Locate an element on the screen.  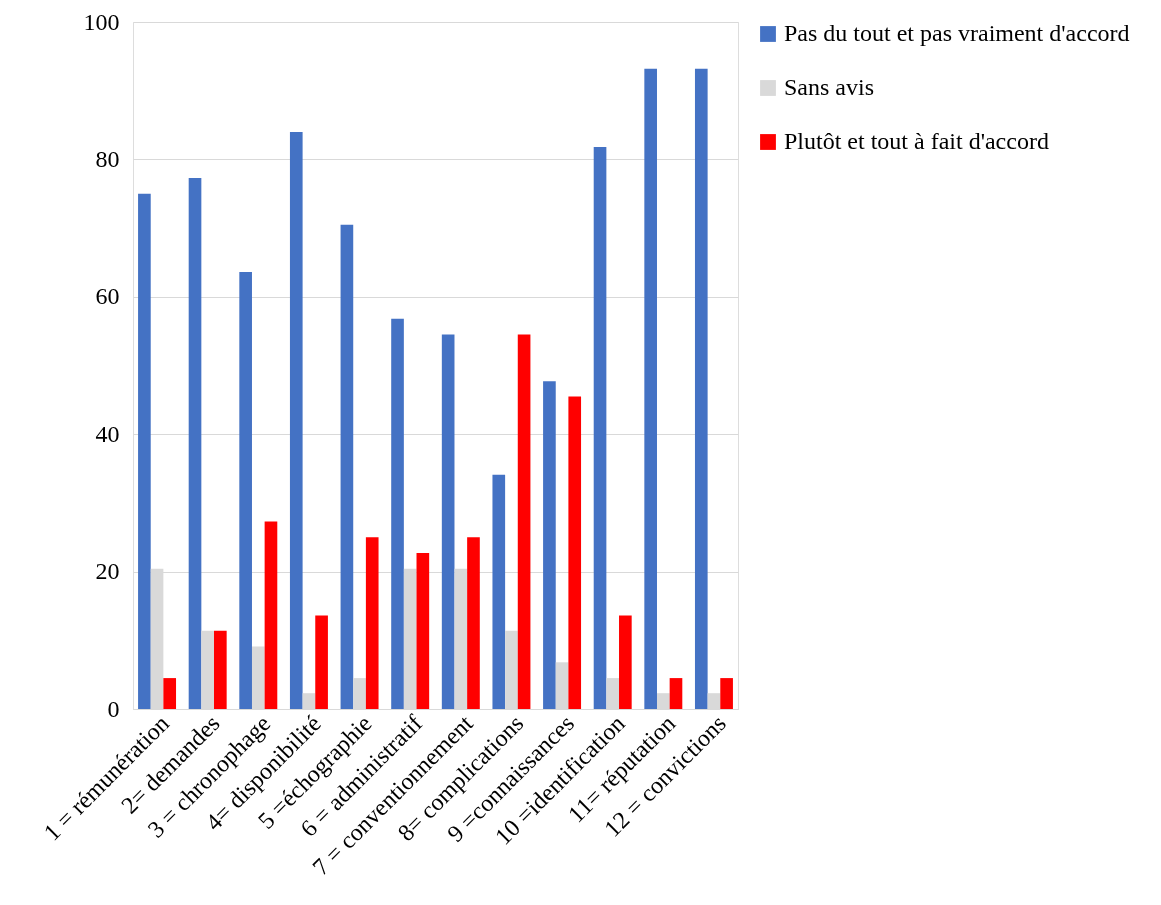
y-tick-label: 20 is located at coordinates (107, 571).